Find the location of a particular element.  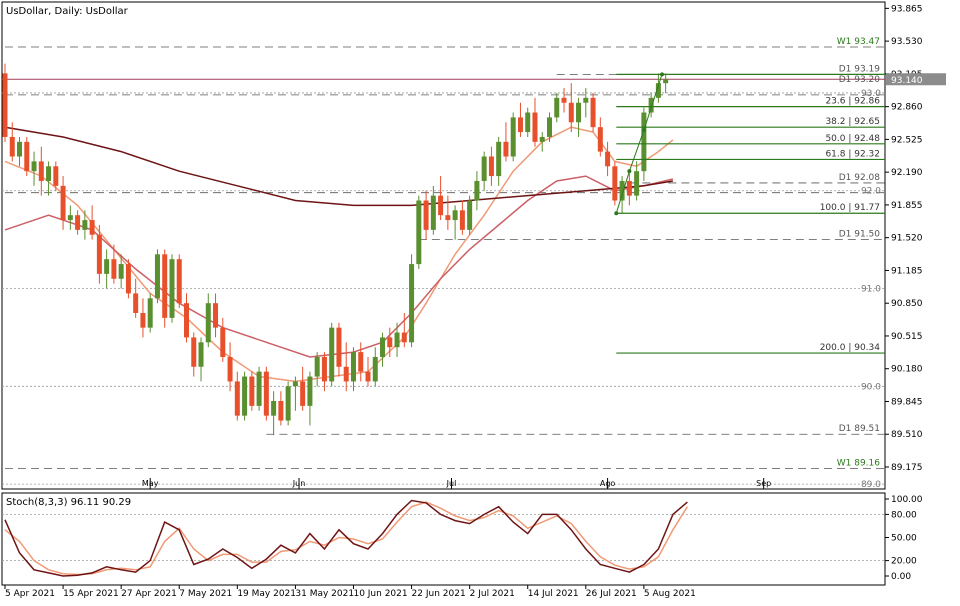

y-tick-label: 89.845 is located at coordinates (907, 402).